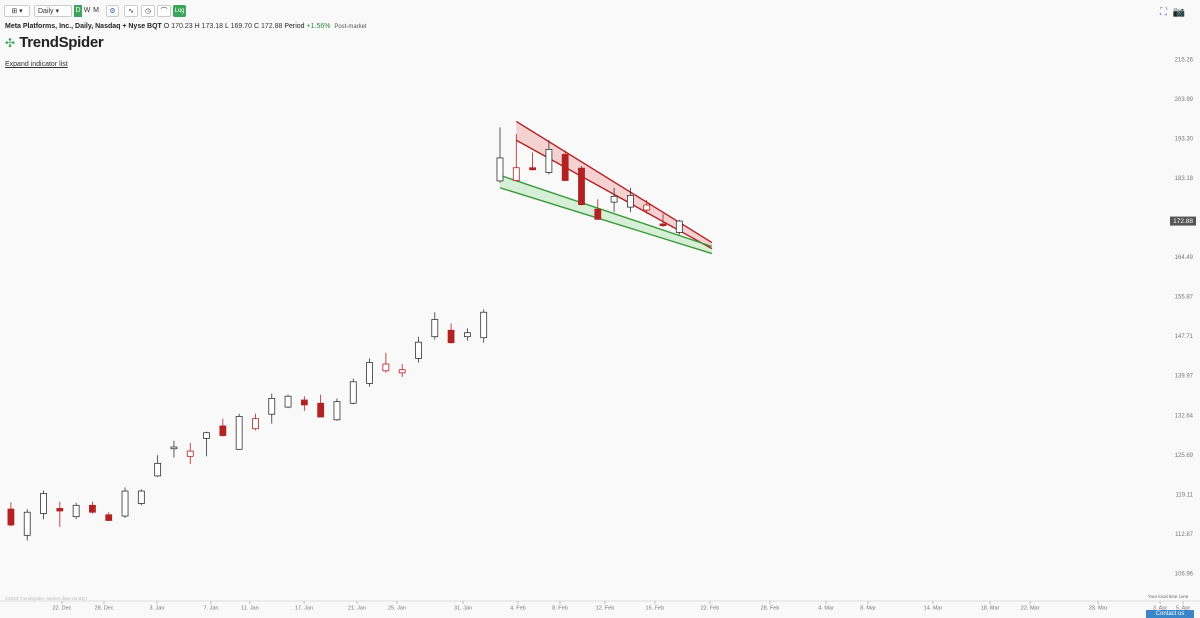  What do you see at coordinates (78, 11) in the screenshot?
I see `button-d: D` at bounding box center [78, 11].